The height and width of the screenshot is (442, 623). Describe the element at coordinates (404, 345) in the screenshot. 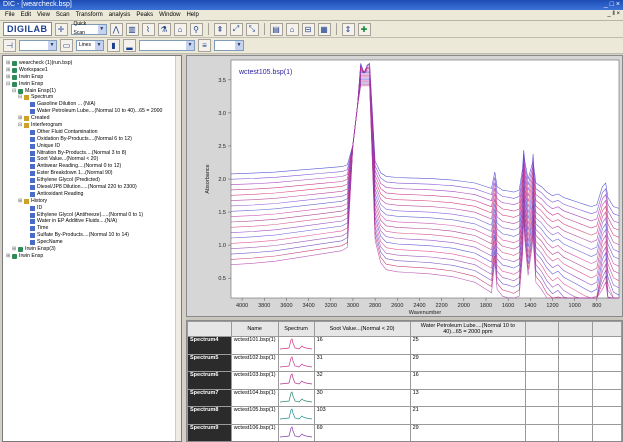

I see `table-row: Spectrum4 wctest101.bsp(1) 16 25` at that location.